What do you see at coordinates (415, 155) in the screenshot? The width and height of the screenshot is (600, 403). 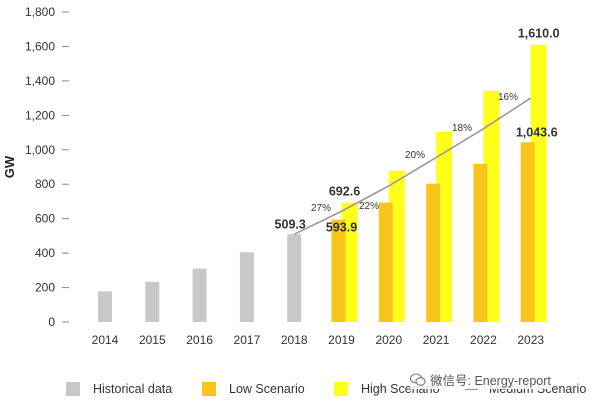 I see `growth-label: 20%` at bounding box center [415, 155].